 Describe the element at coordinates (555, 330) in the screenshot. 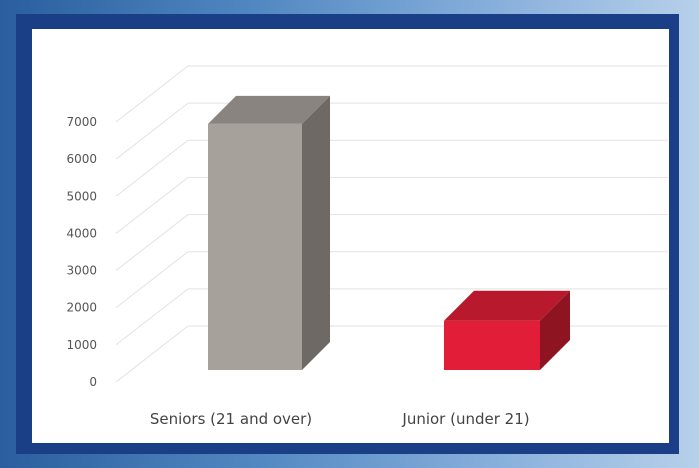

I see `bar-junior-side` at that location.